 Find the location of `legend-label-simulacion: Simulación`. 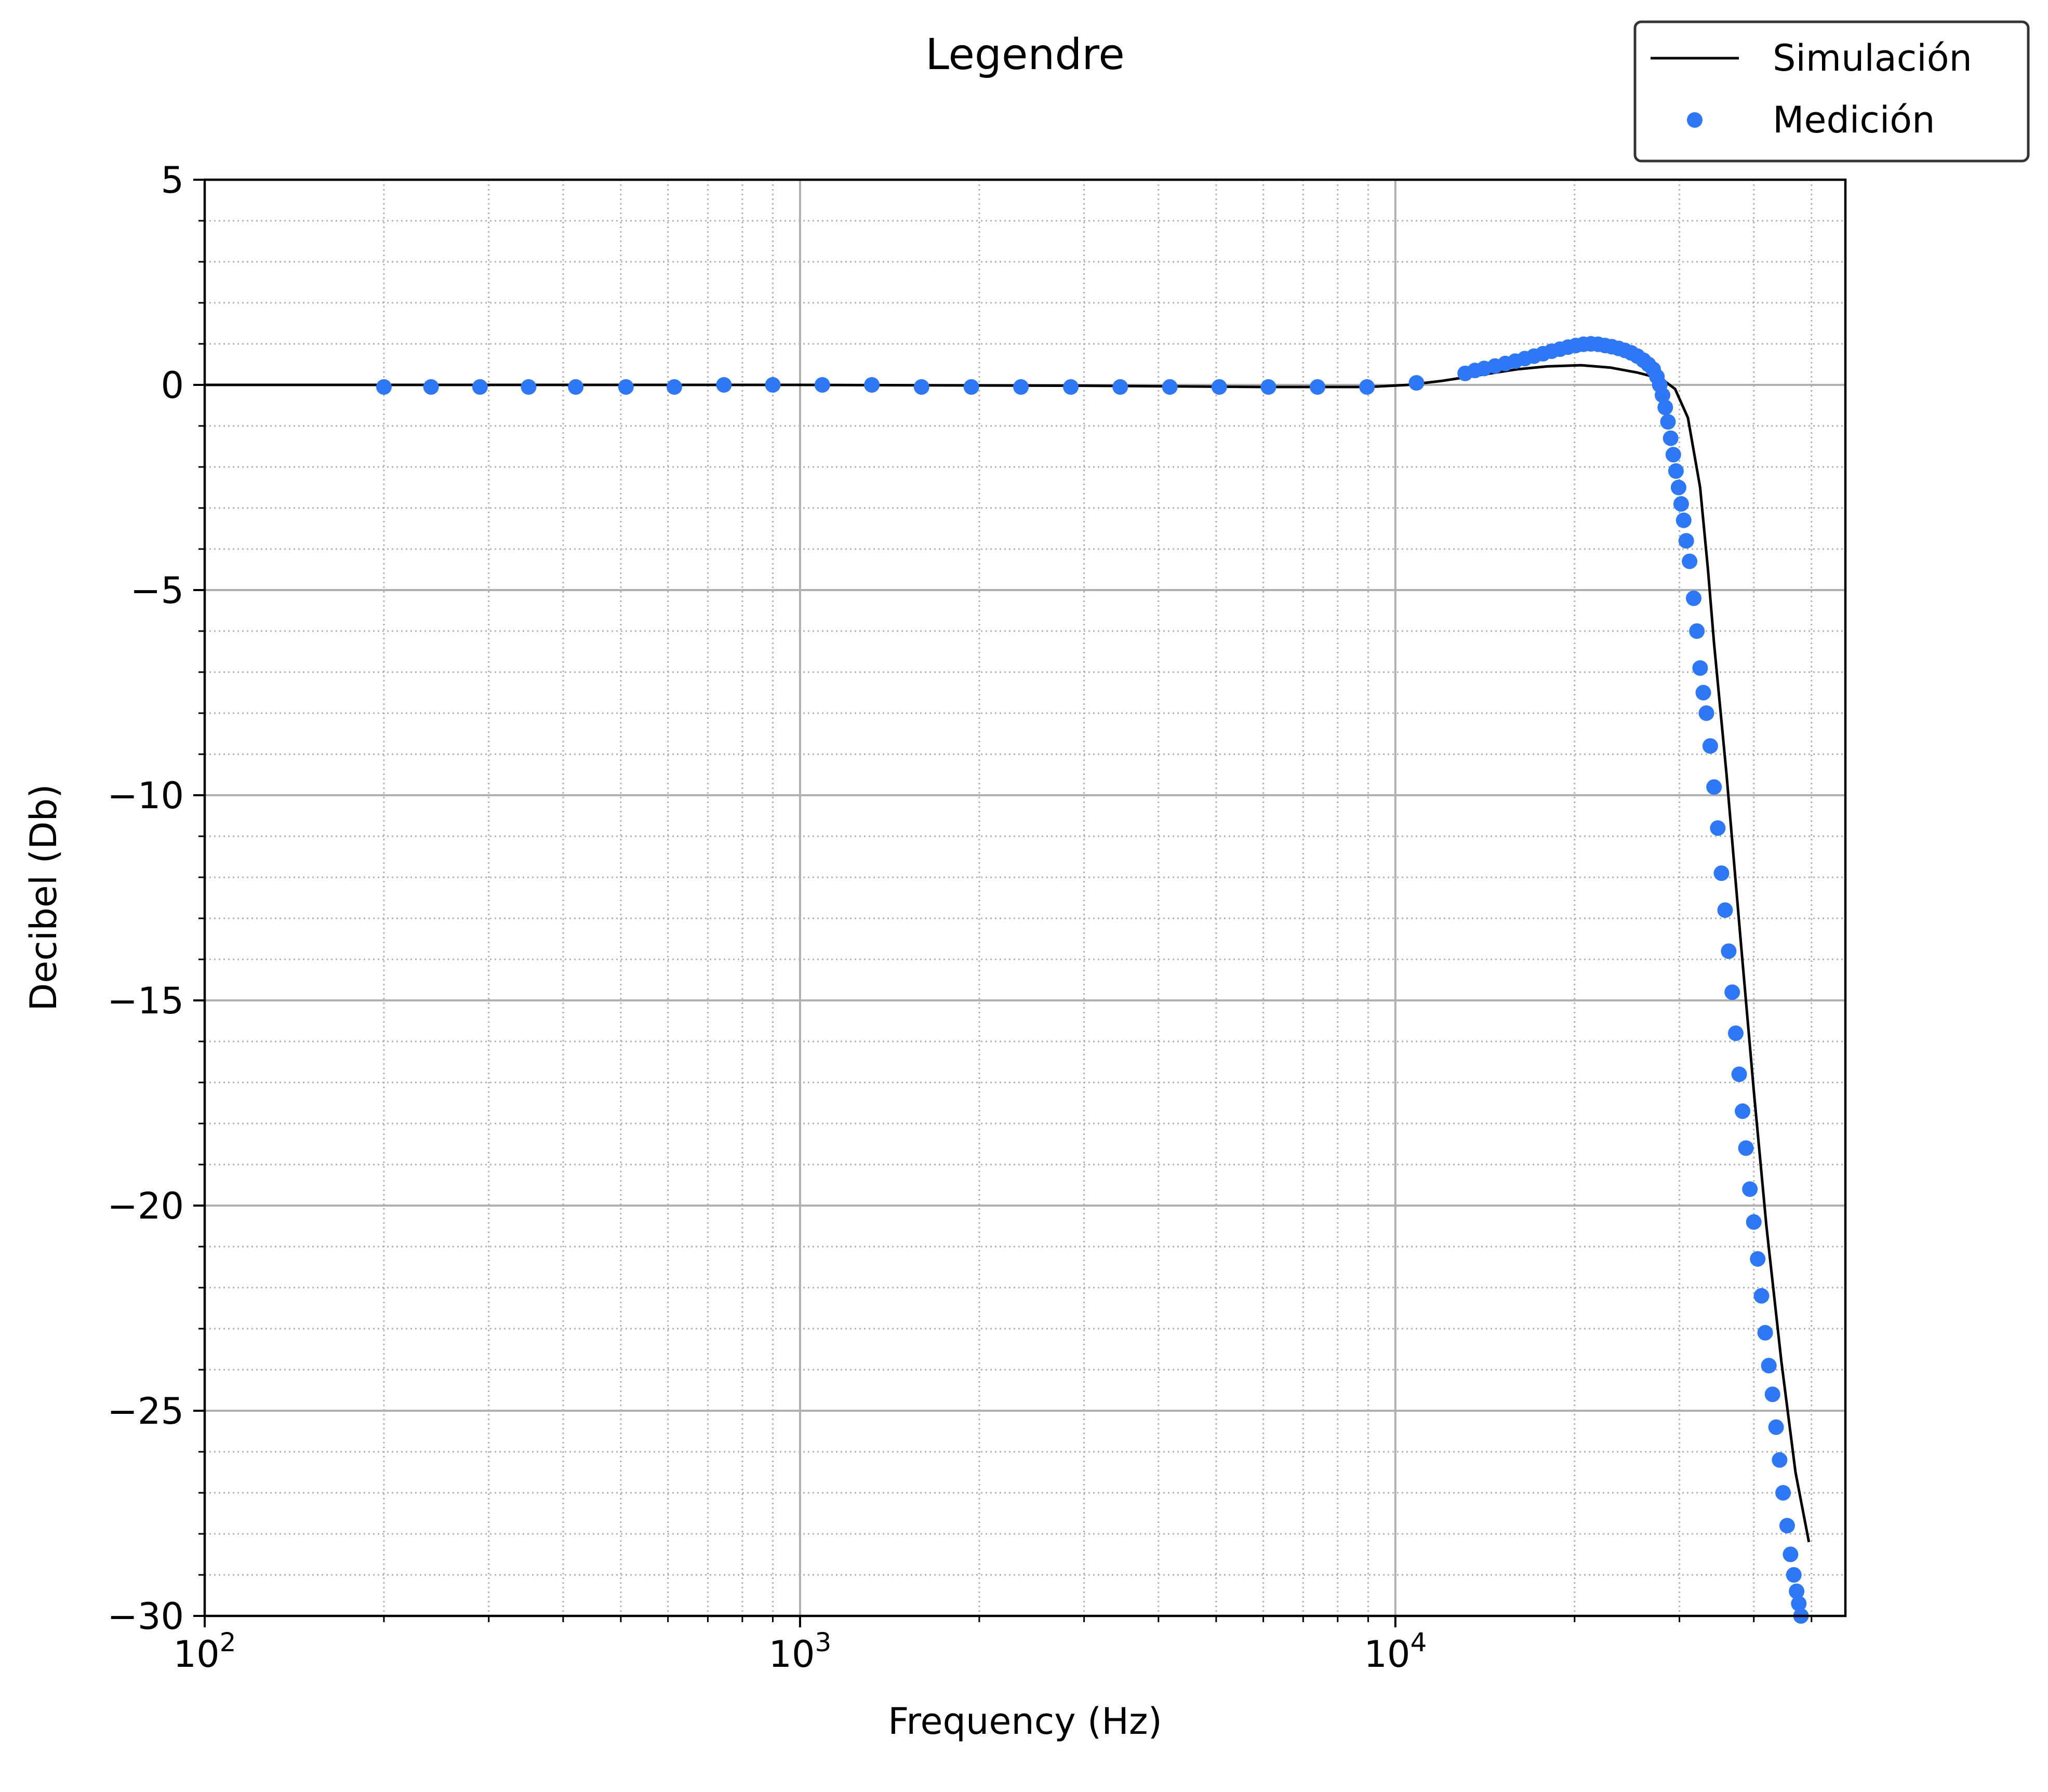

legend-label-simulacion: Simulación is located at coordinates (1872, 58).